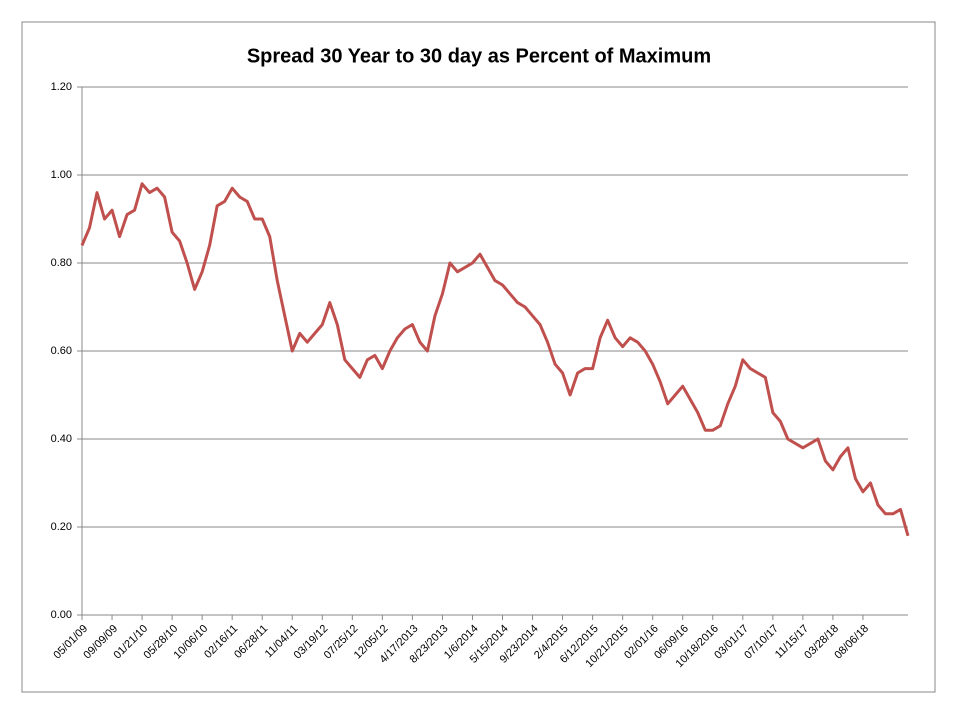  Describe the element at coordinates (61, 615) in the screenshot. I see `y-tick-label: 0.00` at that location.